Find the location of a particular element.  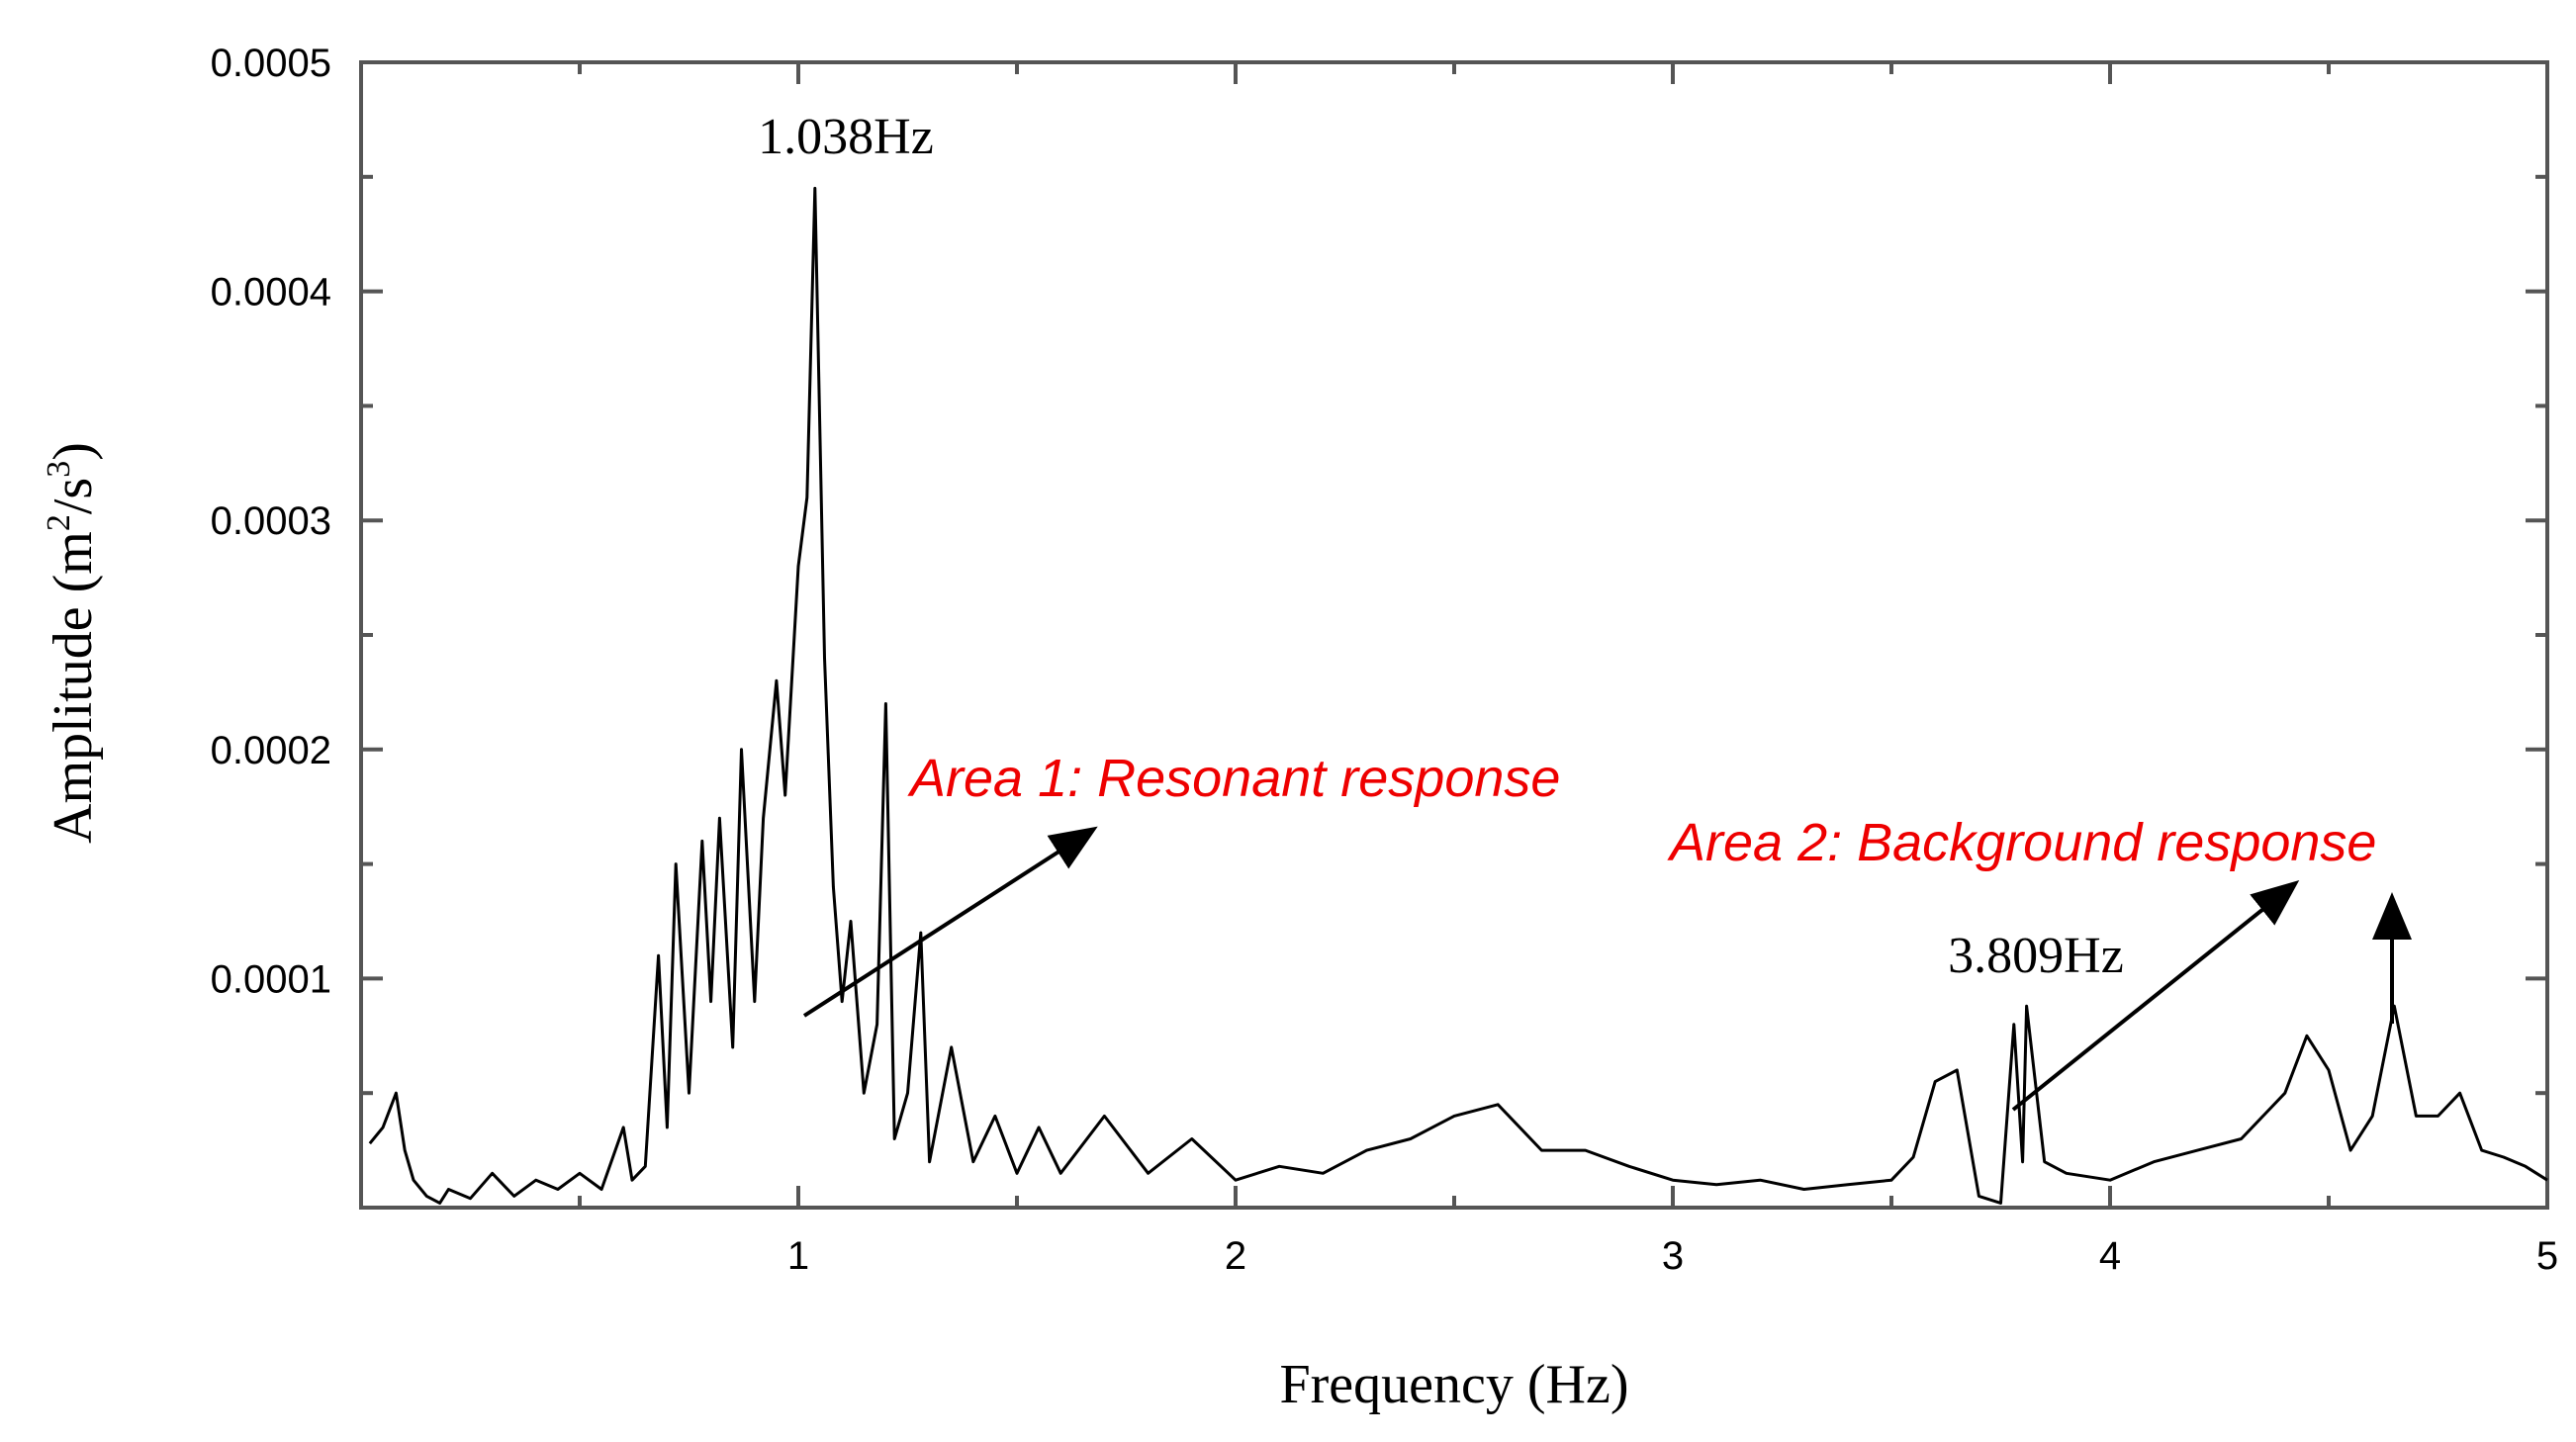

x-tick-label: 3 is located at coordinates (1673, 1256).